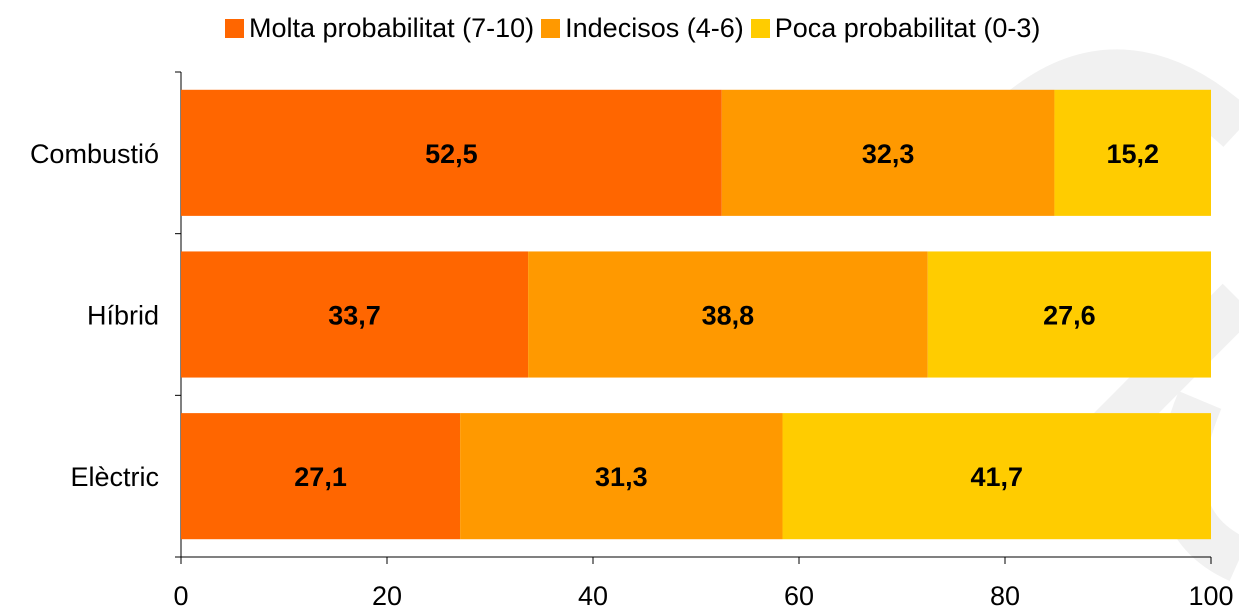 The width and height of the screenshot is (1239, 615). Describe the element at coordinates (114, 477) in the screenshot. I see `category-label: Elèctric` at that location.